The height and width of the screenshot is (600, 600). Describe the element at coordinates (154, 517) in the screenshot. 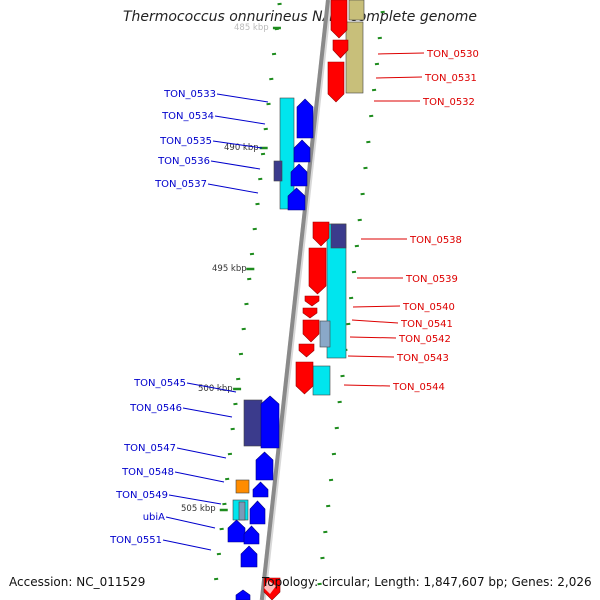

I see `reverse-gene-label: ubiA` at that location.